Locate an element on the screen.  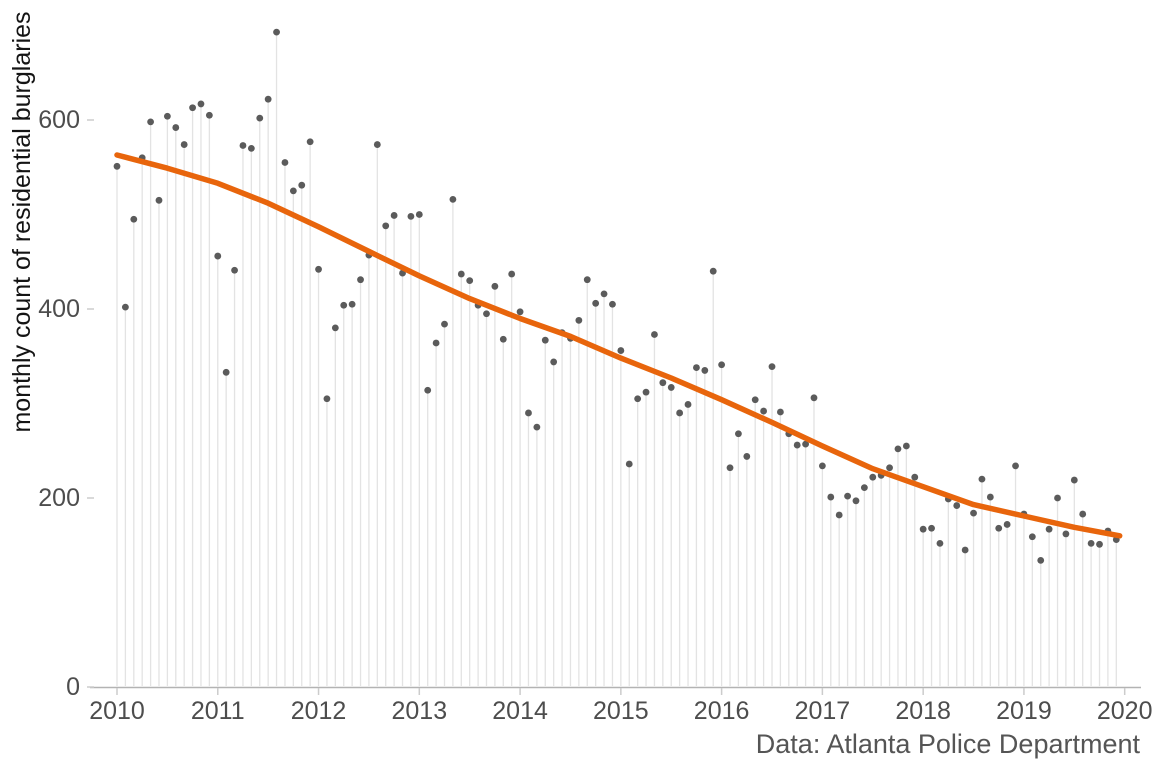
x-tick-label: 2020 is located at coordinates (1124, 711).